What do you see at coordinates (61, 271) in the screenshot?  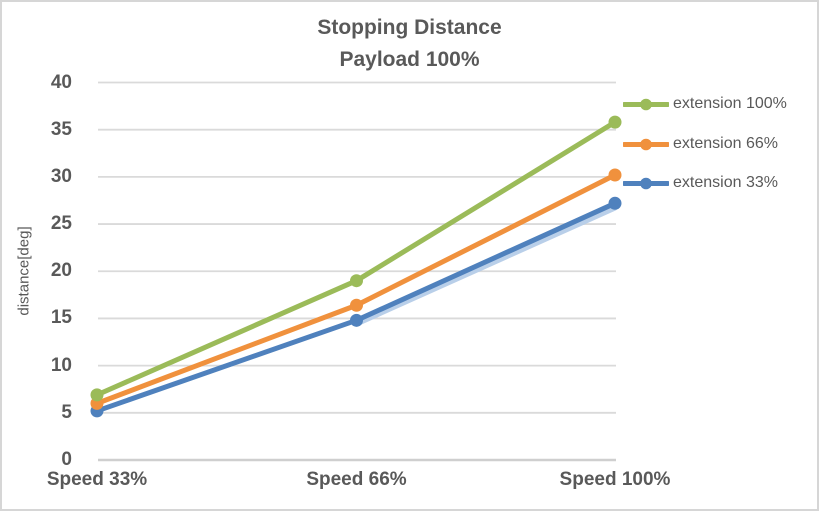 I see `y-tick-label: 20` at bounding box center [61, 271].